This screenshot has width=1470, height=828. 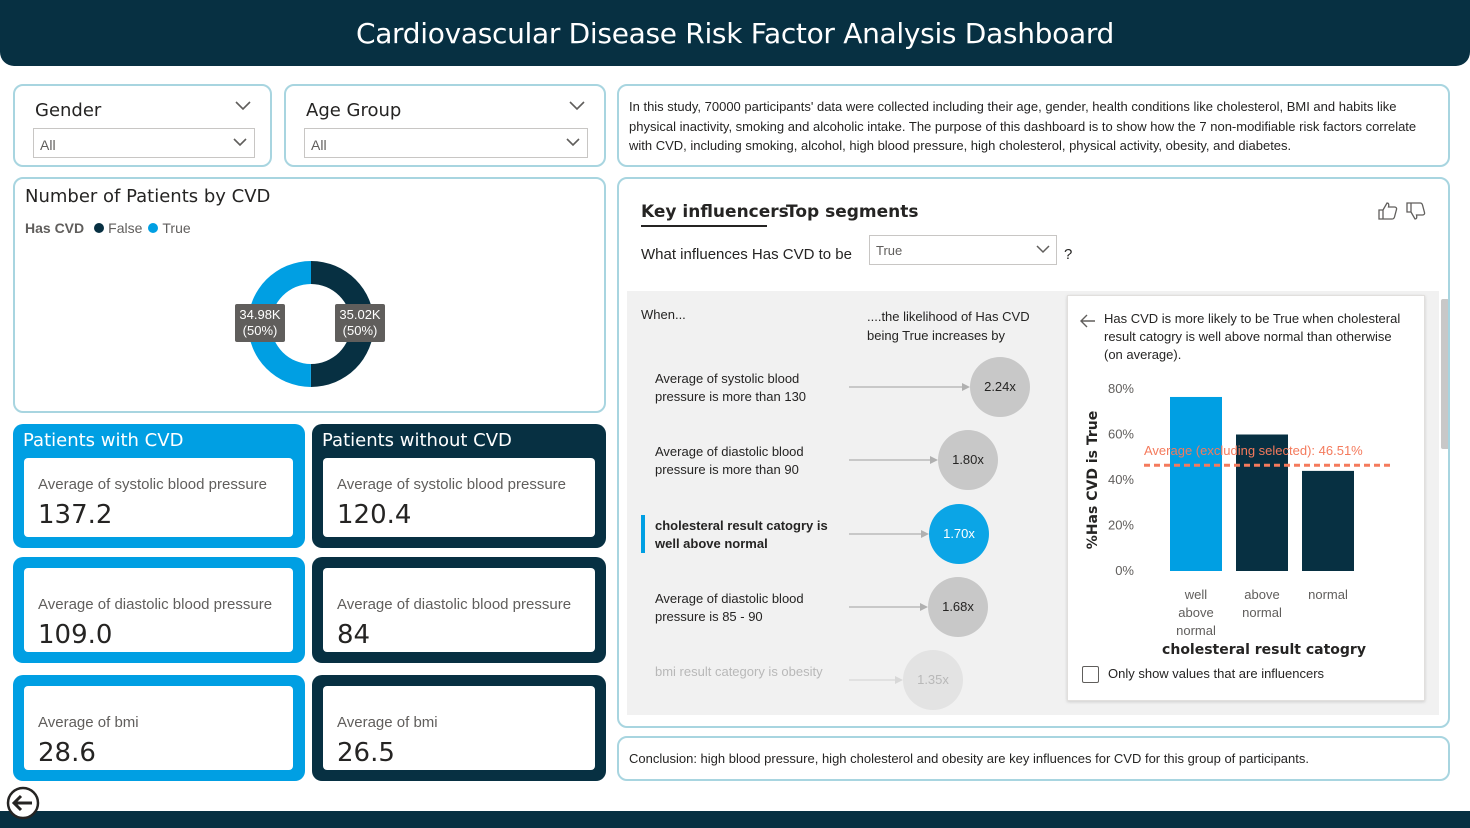 What do you see at coordinates (417, 440) in the screenshot?
I see `patients-without-cvd-title: Patients without CVD` at bounding box center [417, 440].